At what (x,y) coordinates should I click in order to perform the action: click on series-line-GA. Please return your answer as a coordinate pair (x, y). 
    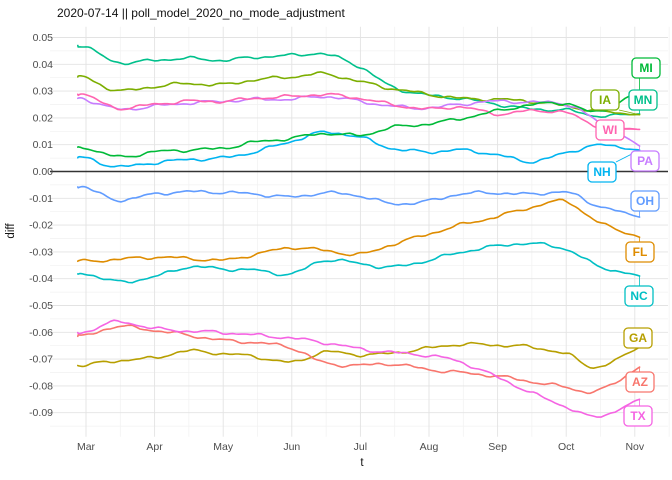
    Looking at the image, I should click on (359, 355).